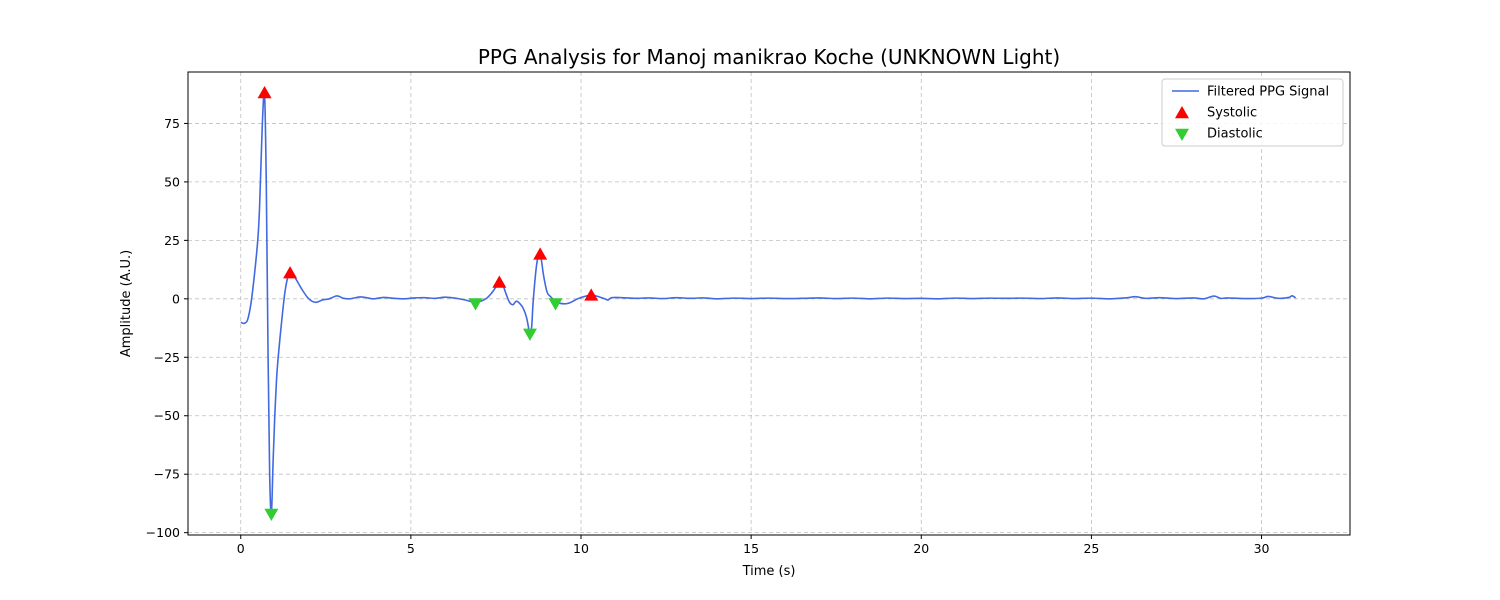 The width and height of the screenshot is (1500, 600). Describe the element at coordinates (921, 548) in the screenshot. I see `x-tick-label: 20` at that location.